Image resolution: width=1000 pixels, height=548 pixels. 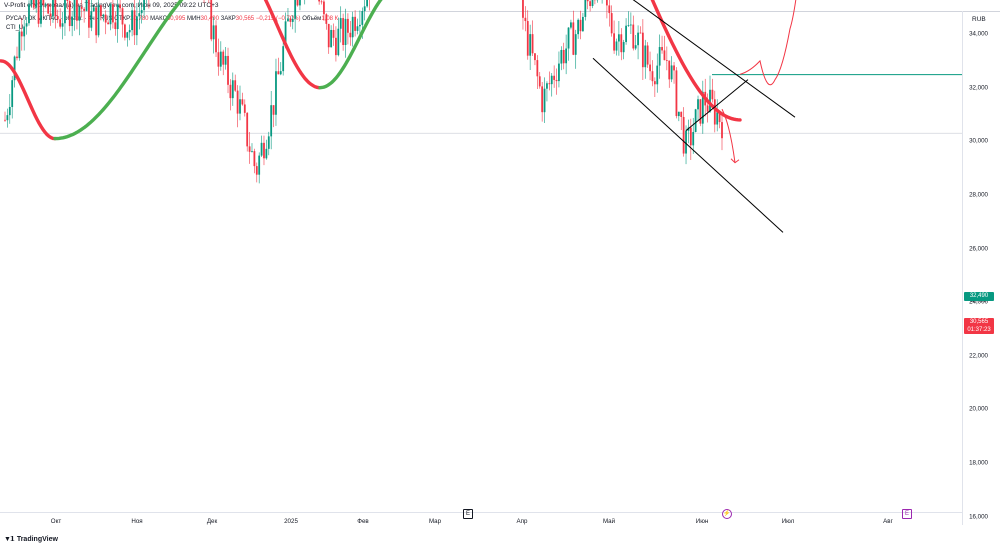 What do you see at coordinates (728, 135) in the screenshot?
I see `bearish-projection-arrow` at bounding box center [728, 135].